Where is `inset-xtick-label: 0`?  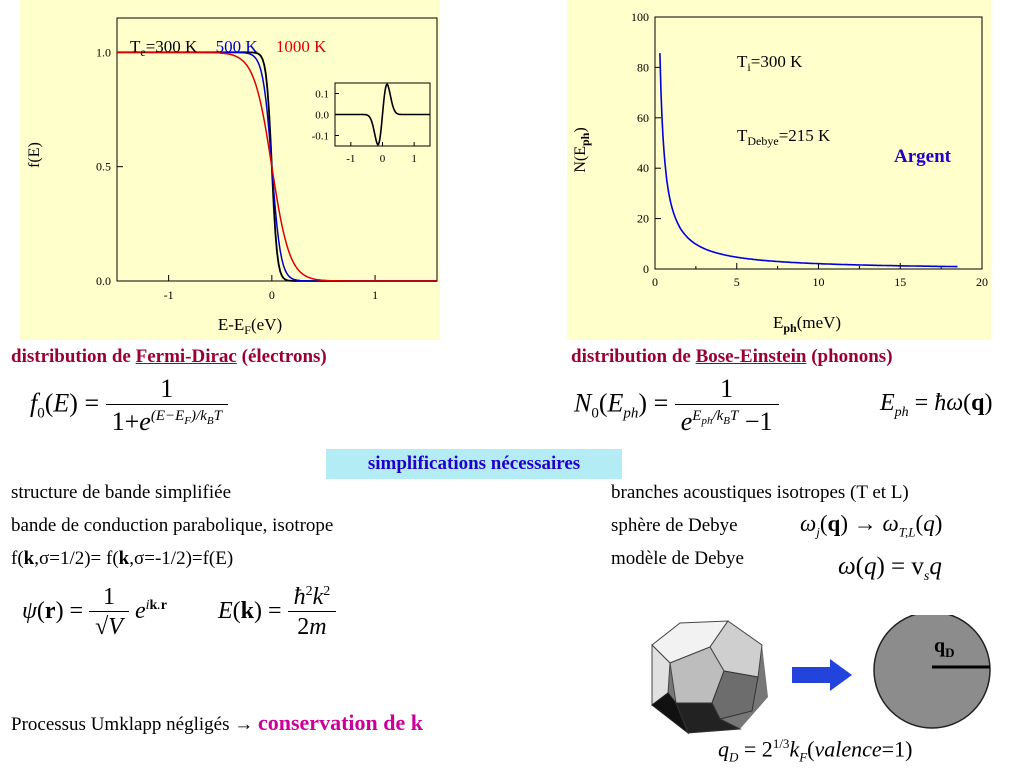
inset-xtick-label: 0 is located at coordinates (383, 159).